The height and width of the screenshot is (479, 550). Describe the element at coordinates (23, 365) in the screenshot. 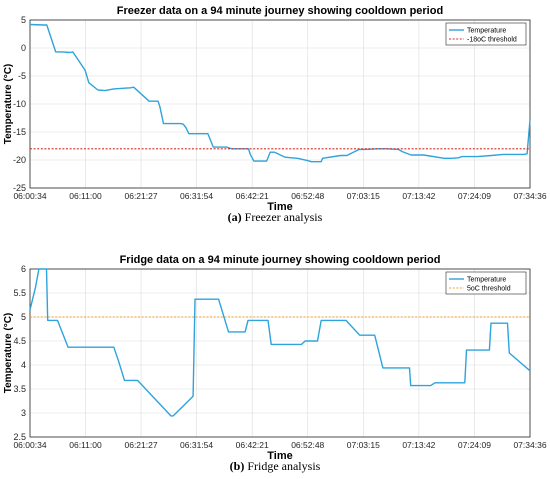

I see `y-tick-label: 4` at that location.